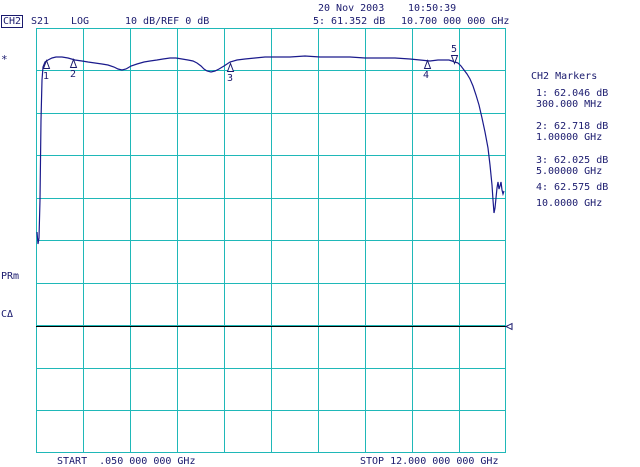 This screenshot has height=467, width=640. Describe the element at coordinates (564, 76) in the screenshot. I see `markers-panel-title: CH2 Markers` at that location.